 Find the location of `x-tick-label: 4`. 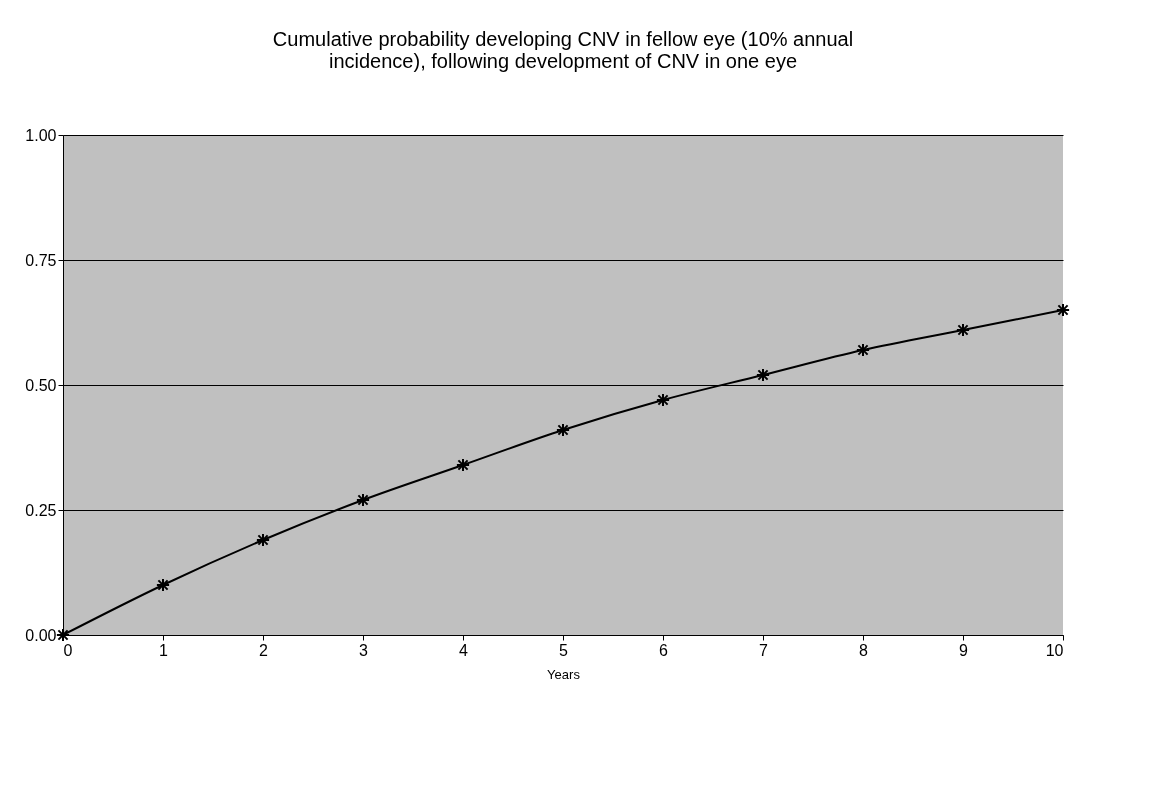

x-tick-label: 4 is located at coordinates (464, 650).